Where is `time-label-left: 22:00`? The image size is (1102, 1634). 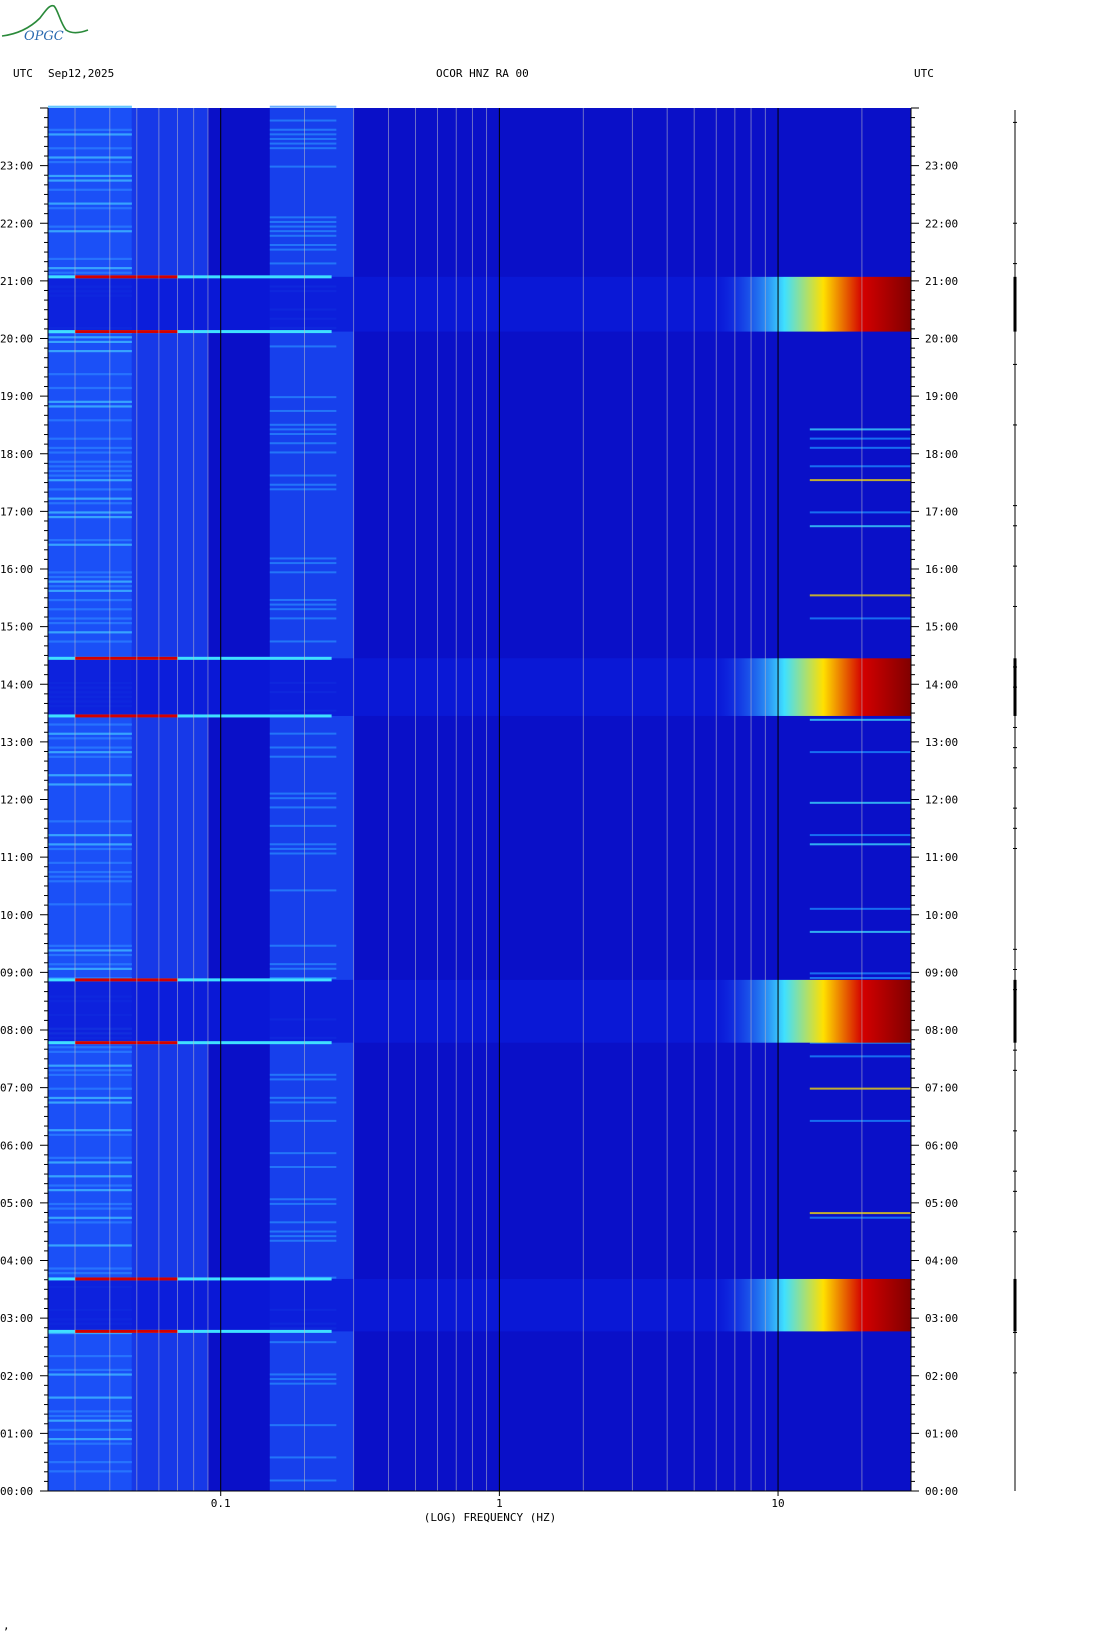
time-label-left: 22:00 is located at coordinates (16, 223).